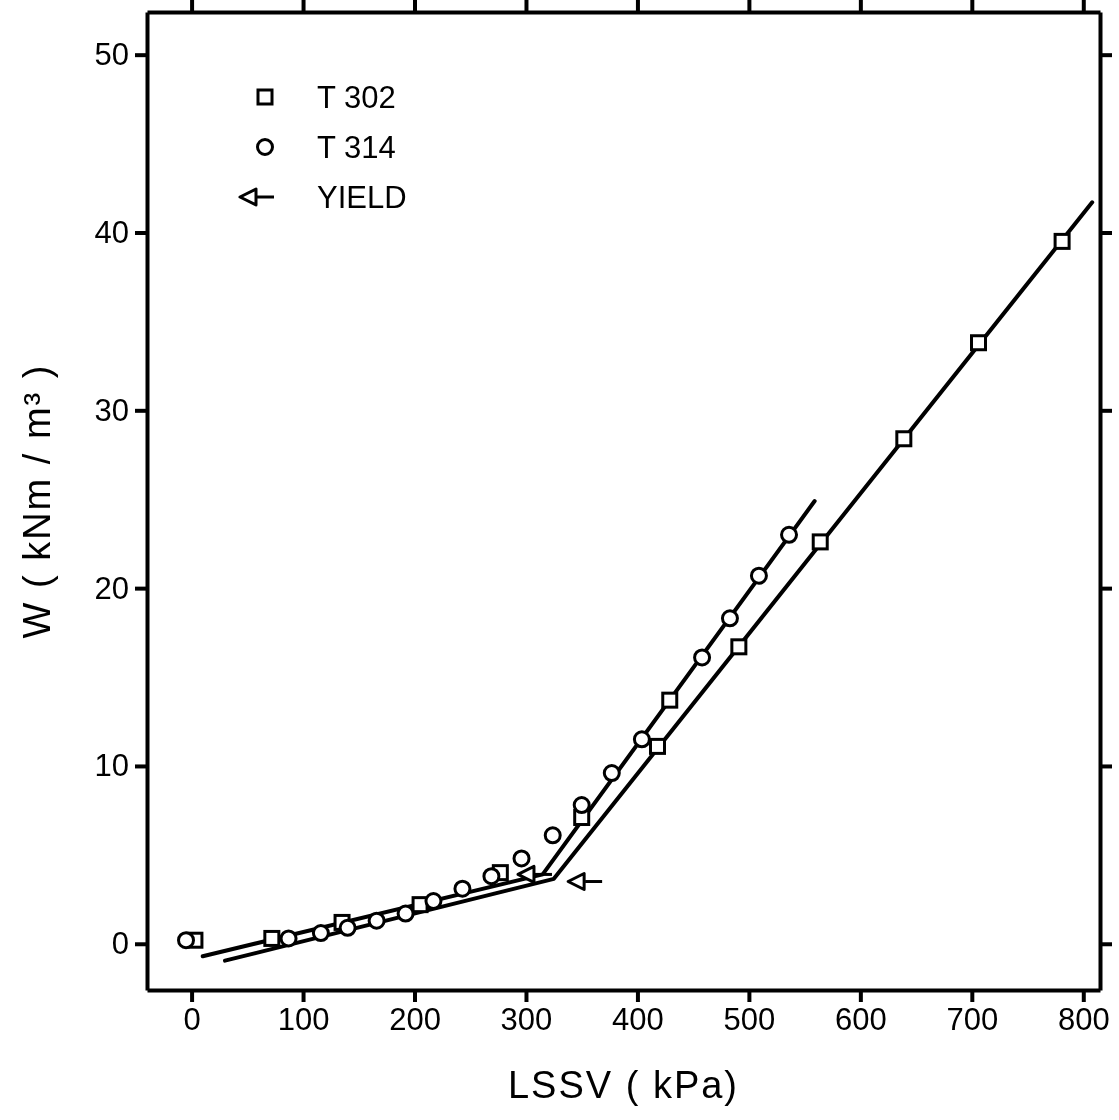 This screenshot has width=1119, height=1120. What do you see at coordinates (526, 1020) in the screenshot?
I see `x-tick-label: 300` at bounding box center [526, 1020].